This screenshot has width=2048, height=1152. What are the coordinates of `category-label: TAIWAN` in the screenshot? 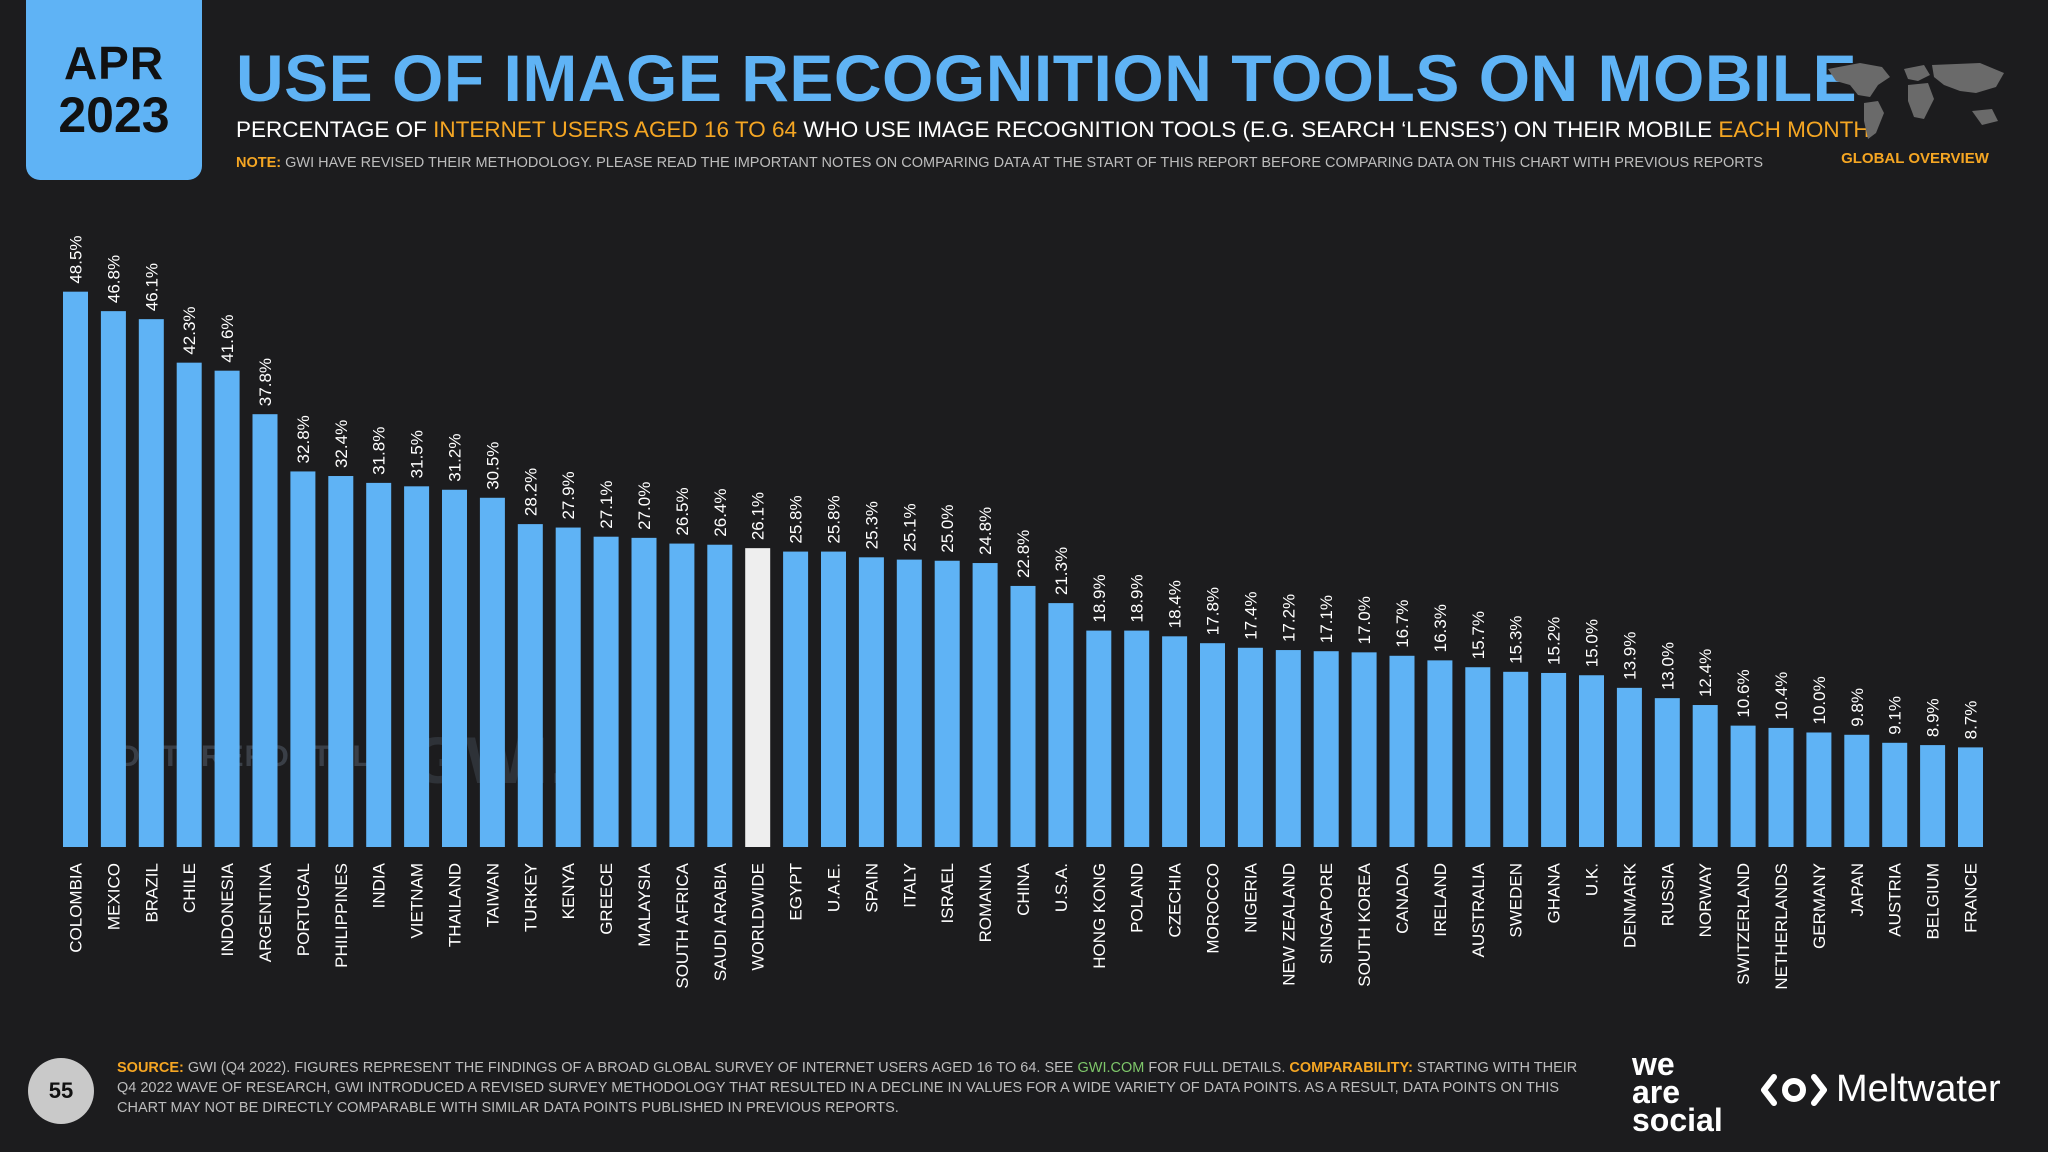 It's located at (492, 895).